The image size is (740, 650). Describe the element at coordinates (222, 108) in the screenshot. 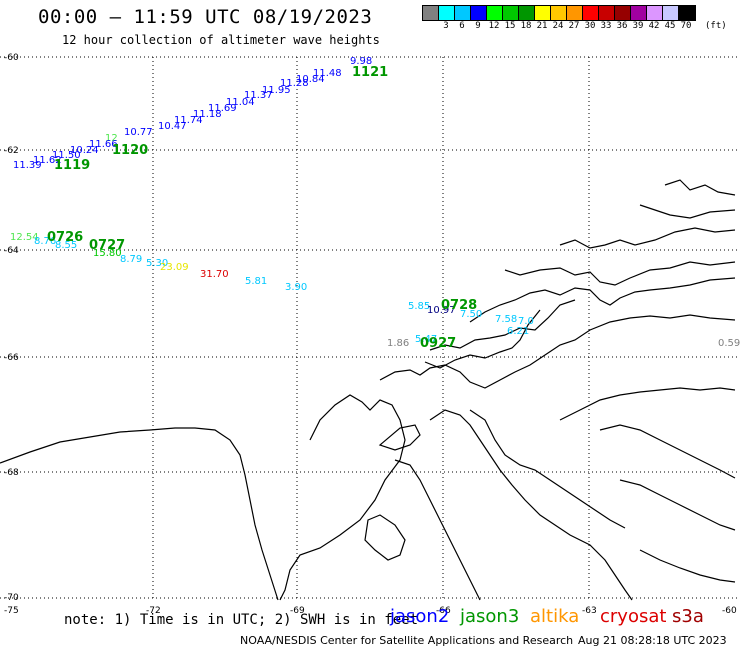

I see `swh-value: 11.69` at that location.